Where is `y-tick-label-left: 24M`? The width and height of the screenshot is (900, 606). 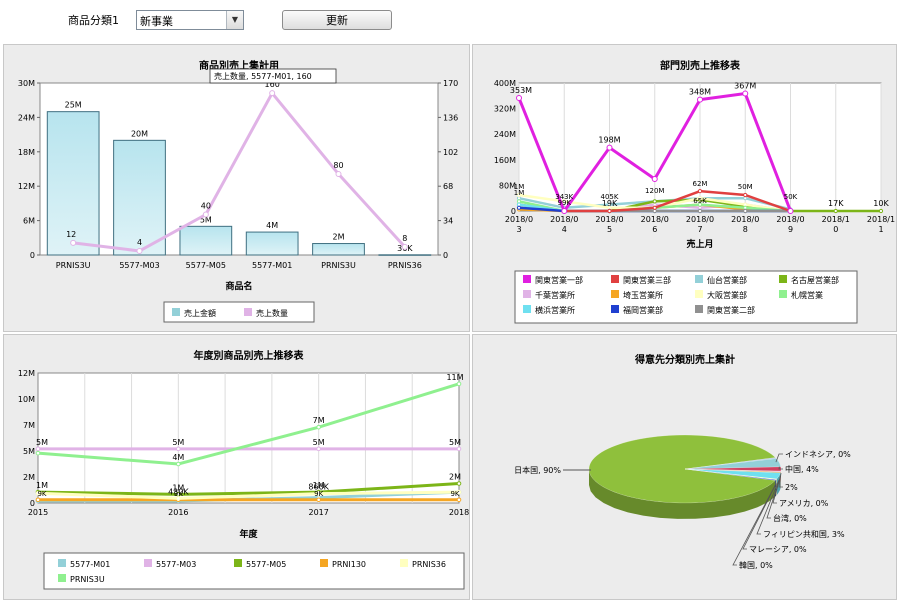 y-tick-label-left: 24M is located at coordinates (26, 117).